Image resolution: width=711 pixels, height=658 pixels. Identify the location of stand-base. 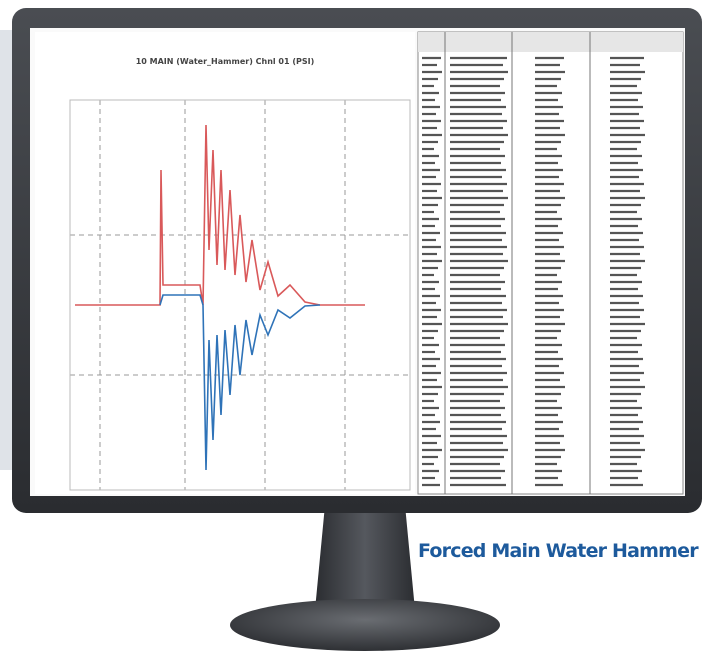
(365, 625).